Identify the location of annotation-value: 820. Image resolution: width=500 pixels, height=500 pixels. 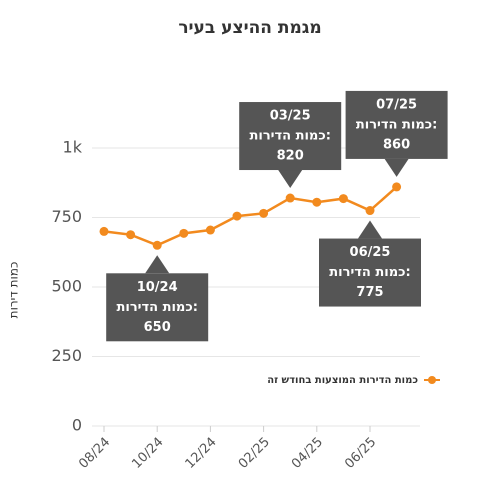
(290, 156).